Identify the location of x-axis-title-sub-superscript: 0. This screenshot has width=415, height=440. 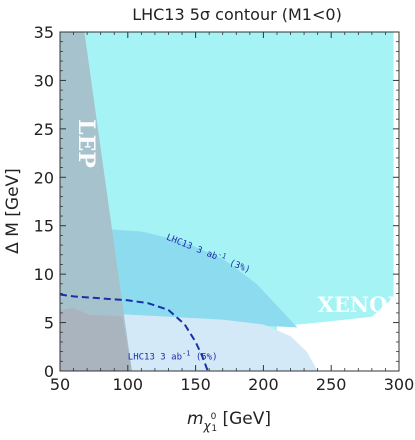
(214, 417).